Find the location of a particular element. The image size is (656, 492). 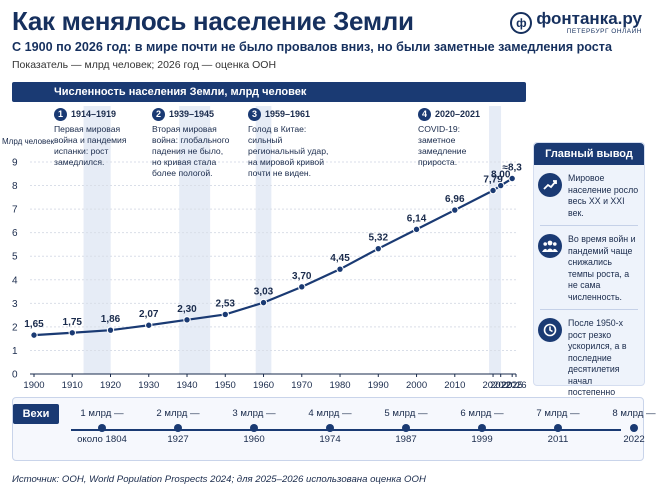

logo-name: фонтанка.ру is located at coordinates (589, 18).